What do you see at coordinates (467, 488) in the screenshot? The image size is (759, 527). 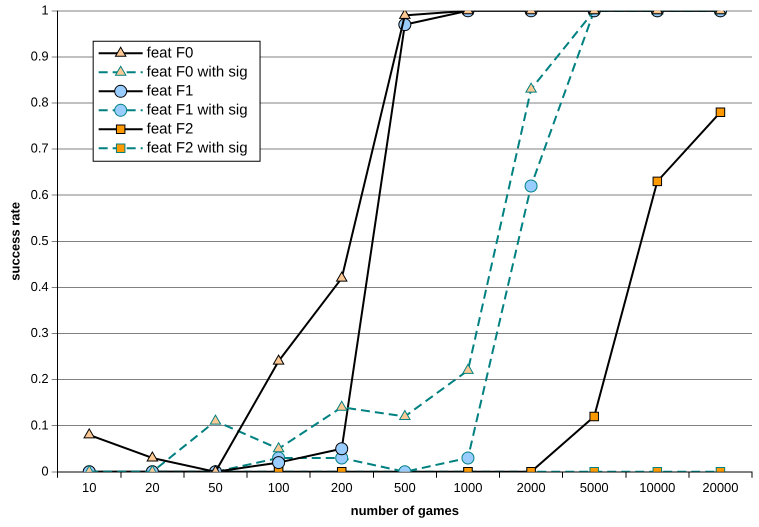 I see `x-tick-label: 1000` at bounding box center [467, 488].